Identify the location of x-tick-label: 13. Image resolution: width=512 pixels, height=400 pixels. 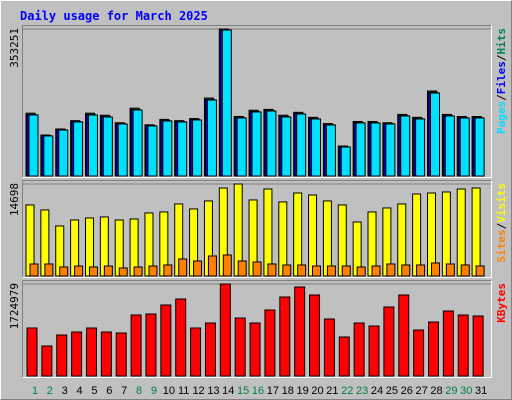
(213, 391).